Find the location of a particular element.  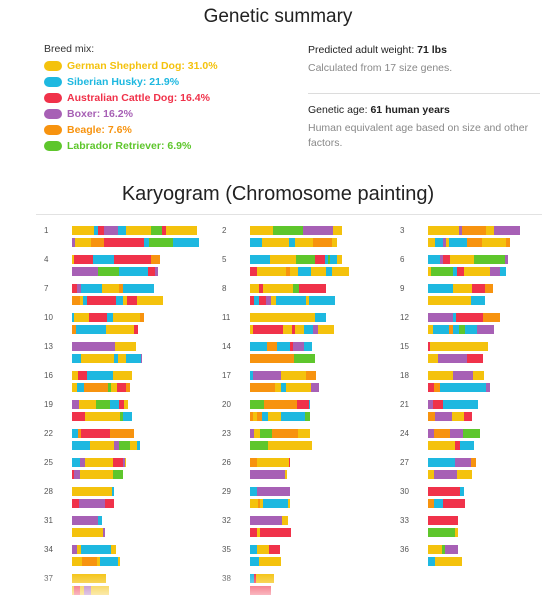

breed-name: Labrador Retriever: 6.9% is located at coordinates (129, 146).